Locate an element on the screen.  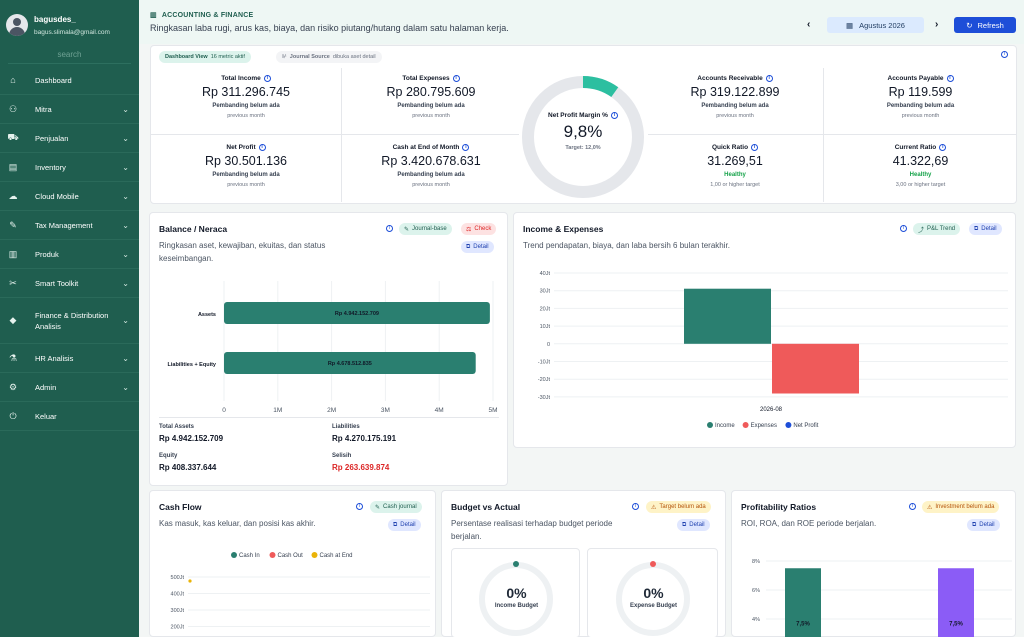
legend-label: Cash at End is located at coordinates (336, 556).